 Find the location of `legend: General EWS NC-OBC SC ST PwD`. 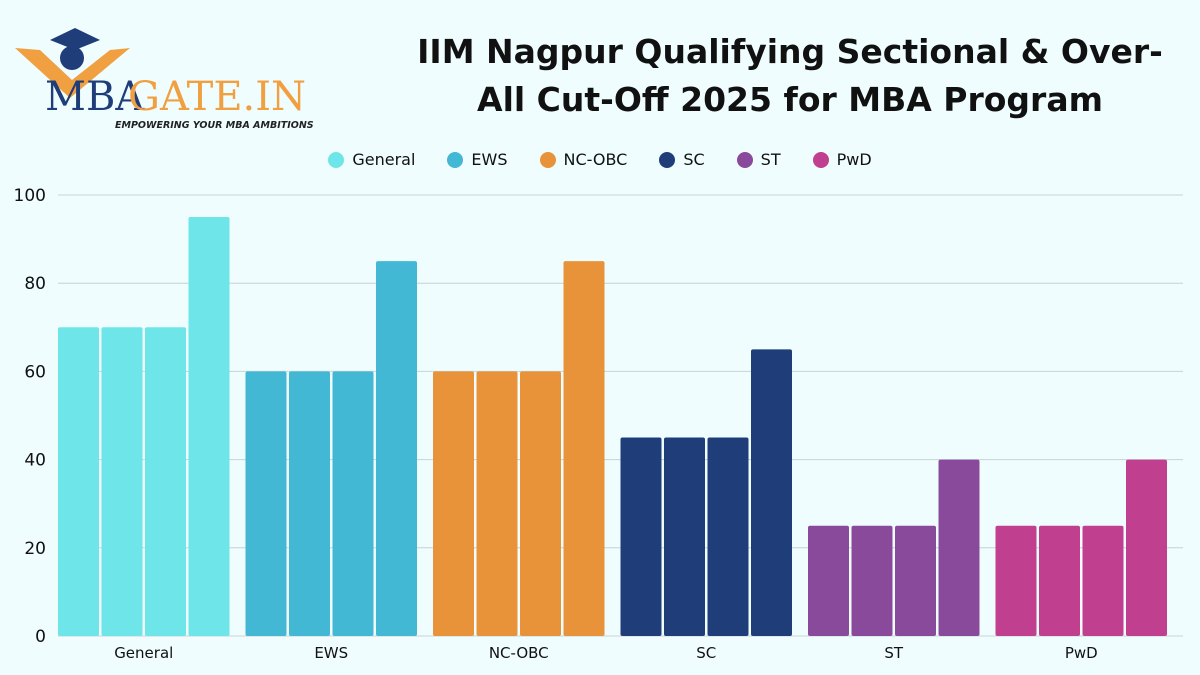

legend: General EWS NC-OBC SC ST PwD is located at coordinates (600, 159).